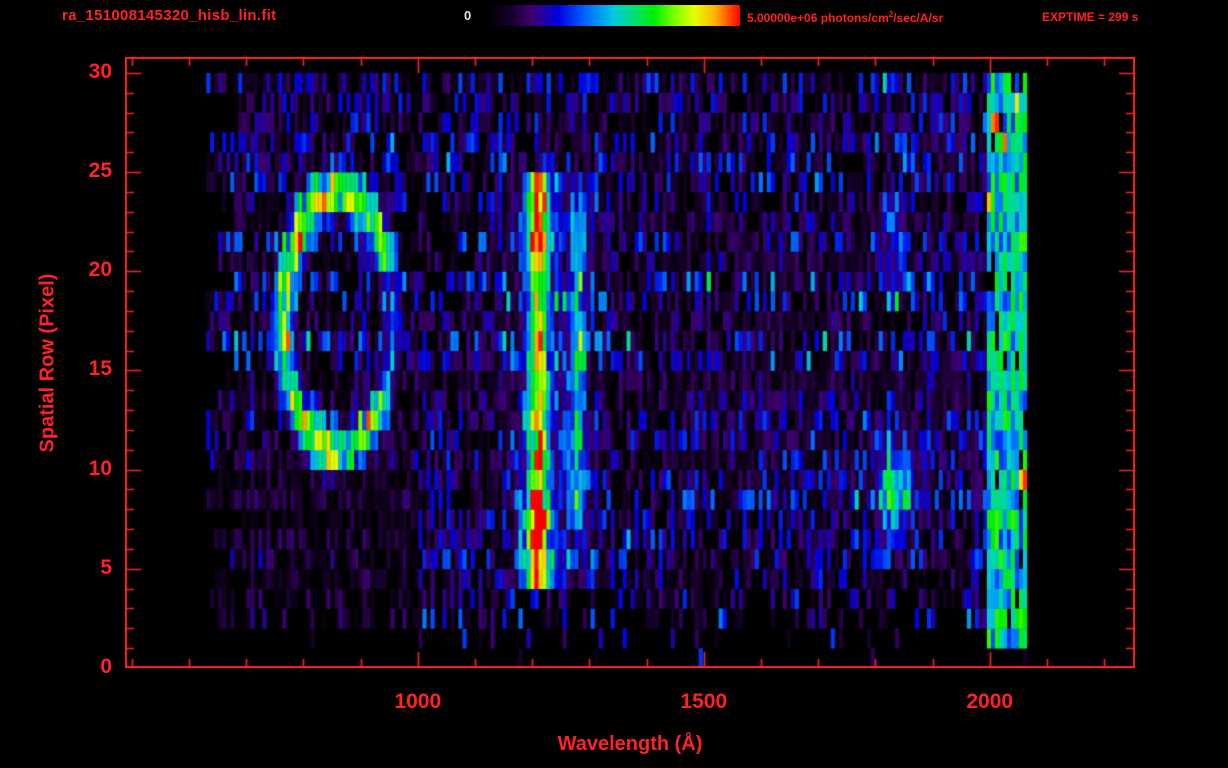 This screenshot has height=768, width=1228. What do you see at coordinates (990, 701) in the screenshot?
I see `x-tick-label: 2000` at bounding box center [990, 701].